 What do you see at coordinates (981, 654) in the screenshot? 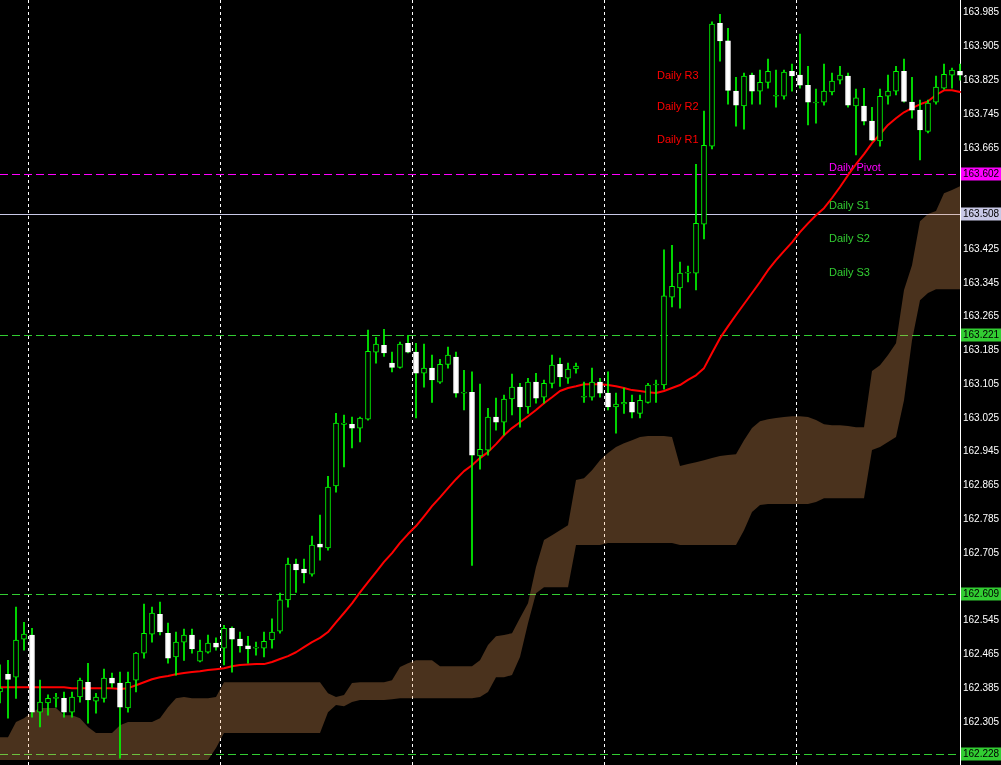
I see `y-tick-label: 162.465` at bounding box center [981, 654].